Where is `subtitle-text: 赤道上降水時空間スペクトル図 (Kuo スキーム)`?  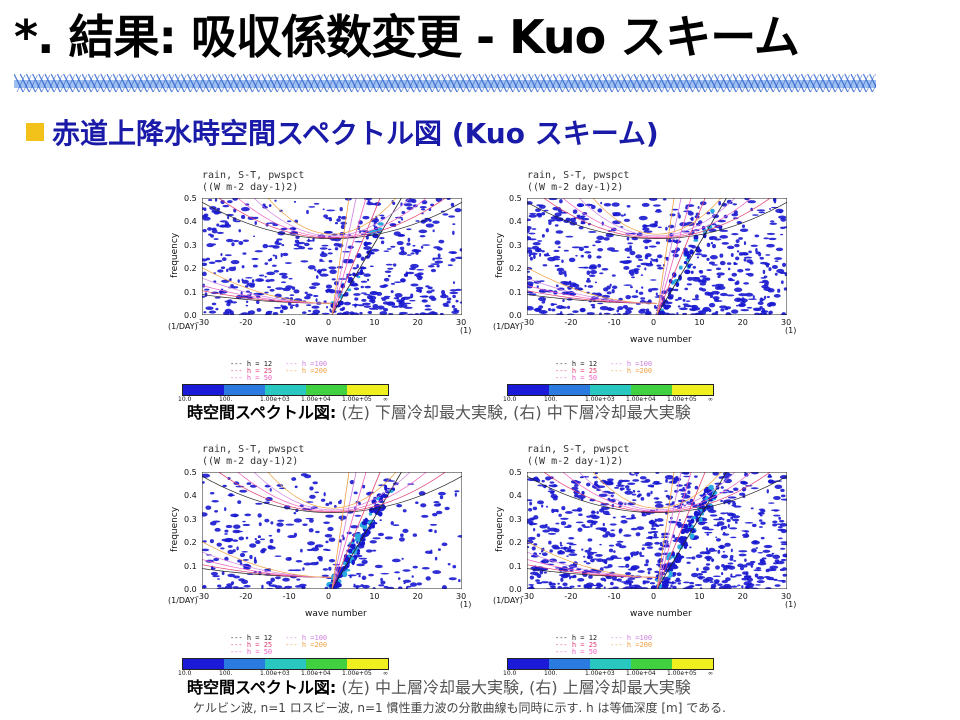
subtitle-text: 赤道上降水時空間スペクトル図 (Kuo スキーム) is located at coordinates (355, 133).